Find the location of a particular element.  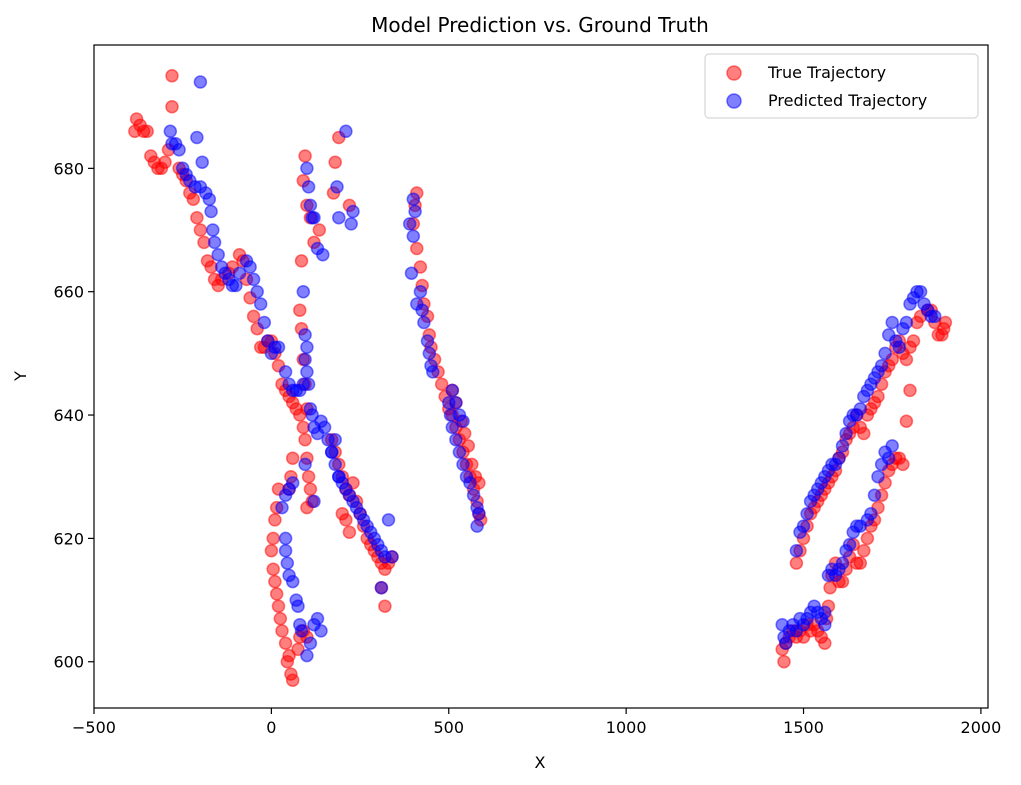

legend-marker-predicted is located at coordinates (734, 101).